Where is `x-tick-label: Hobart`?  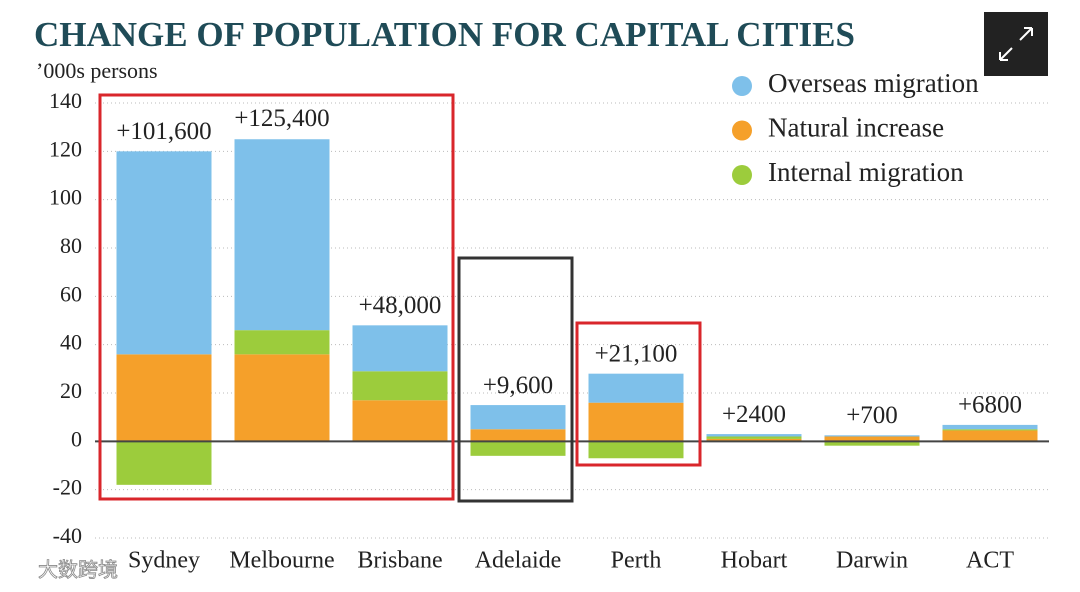
x-tick-label: Hobart is located at coordinates (754, 561).